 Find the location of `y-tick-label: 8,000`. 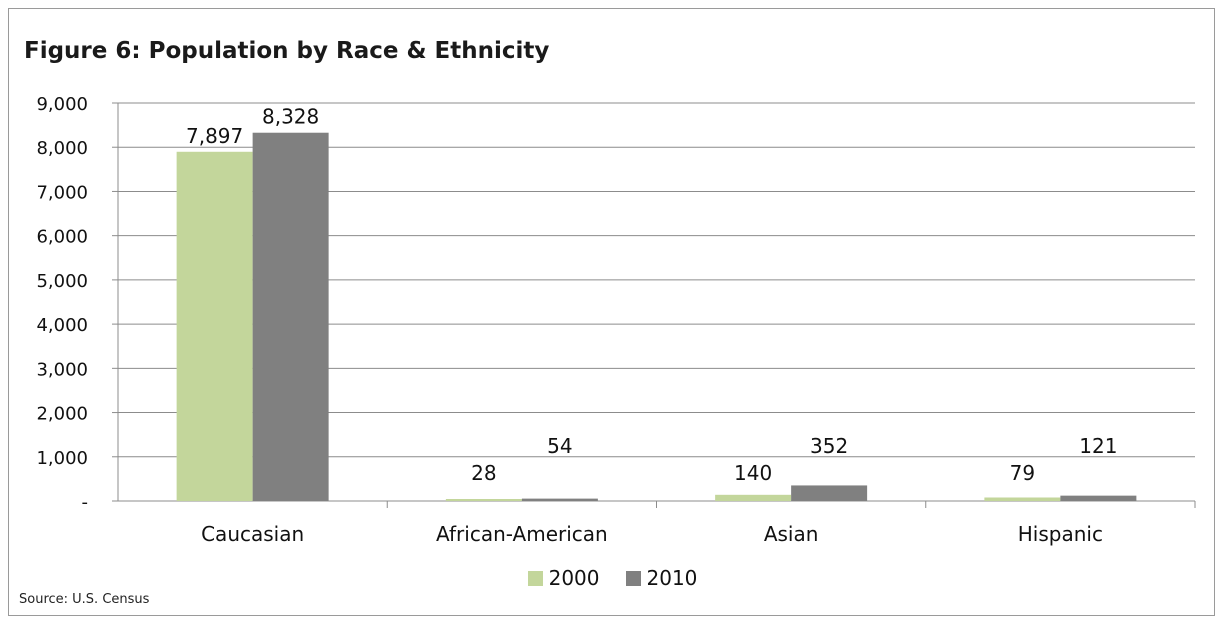

y-tick-label: 8,000 is located at coordinates (62, 148).